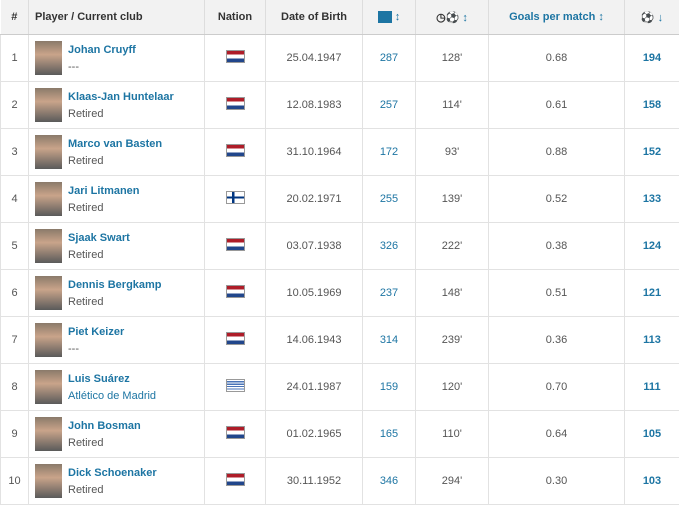  I want to click on rank: 1, so click(15, 58).